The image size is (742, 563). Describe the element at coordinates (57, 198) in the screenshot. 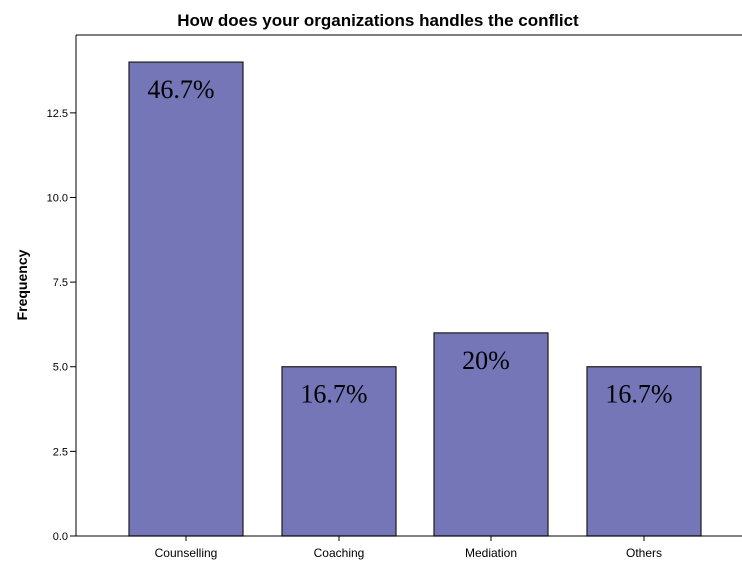

I see `y-tick-label: 10.0` at that location.